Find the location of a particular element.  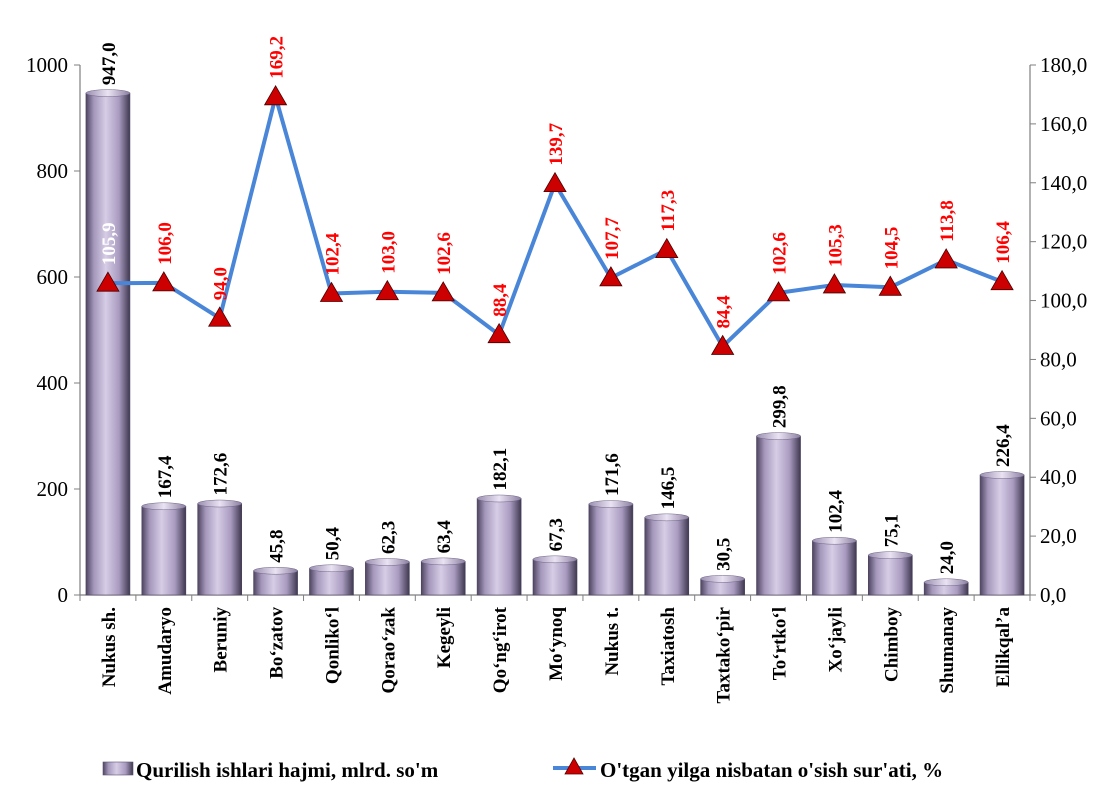

line-data-label: 106,0 is located at coordinates (165, 243).